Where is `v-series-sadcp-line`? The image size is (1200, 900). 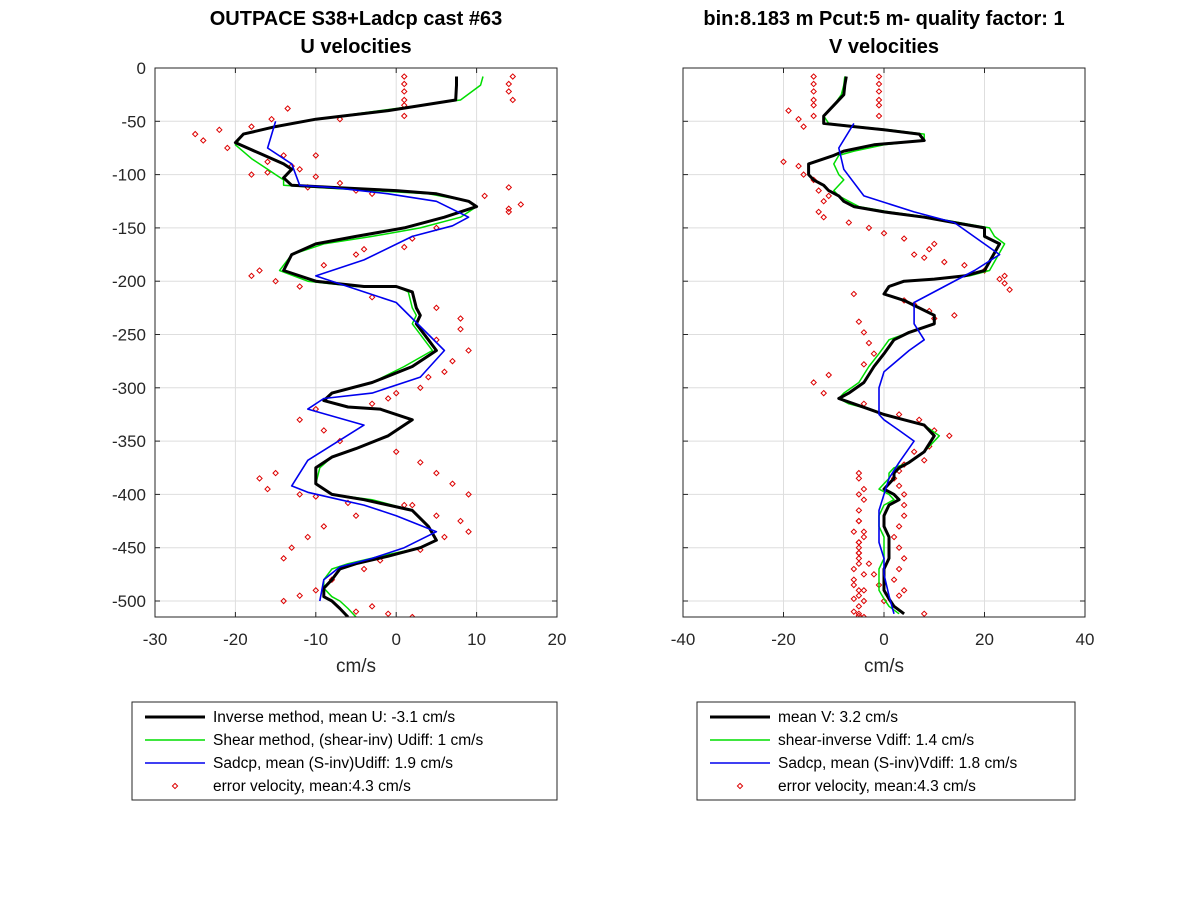 v-series-sadcp-line is located at coordinates (919, 368).